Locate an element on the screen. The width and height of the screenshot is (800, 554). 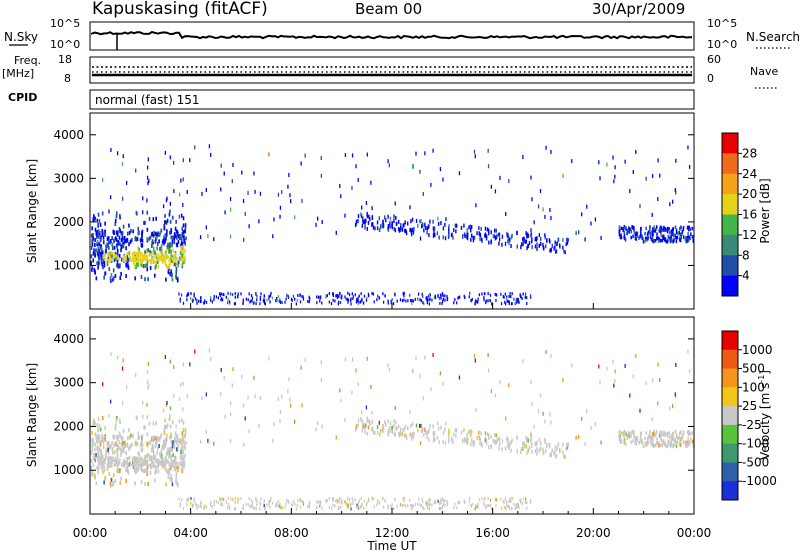
colorbar-tick-label: 20 is located at coordinates (749, 194).